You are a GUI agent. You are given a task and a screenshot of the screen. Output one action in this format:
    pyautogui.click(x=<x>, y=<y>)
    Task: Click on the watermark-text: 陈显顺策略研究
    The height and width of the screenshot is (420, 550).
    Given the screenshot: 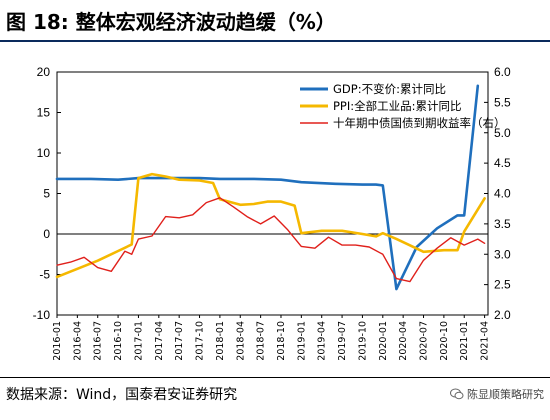 What is the action you would take?
    pyautogui.click(x=505, y=394)
    